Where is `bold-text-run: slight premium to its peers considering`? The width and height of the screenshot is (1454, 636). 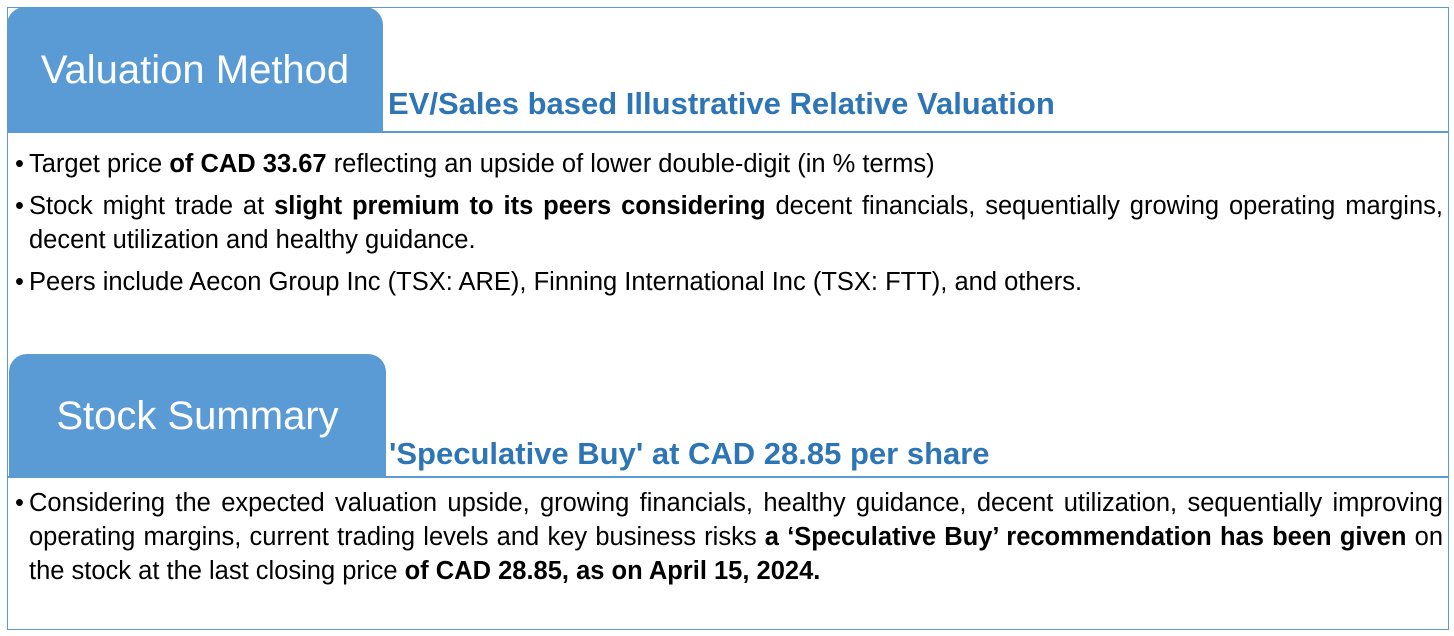
bold-text-run: slight premium to its peers considering is located at coordinates (520, 206).